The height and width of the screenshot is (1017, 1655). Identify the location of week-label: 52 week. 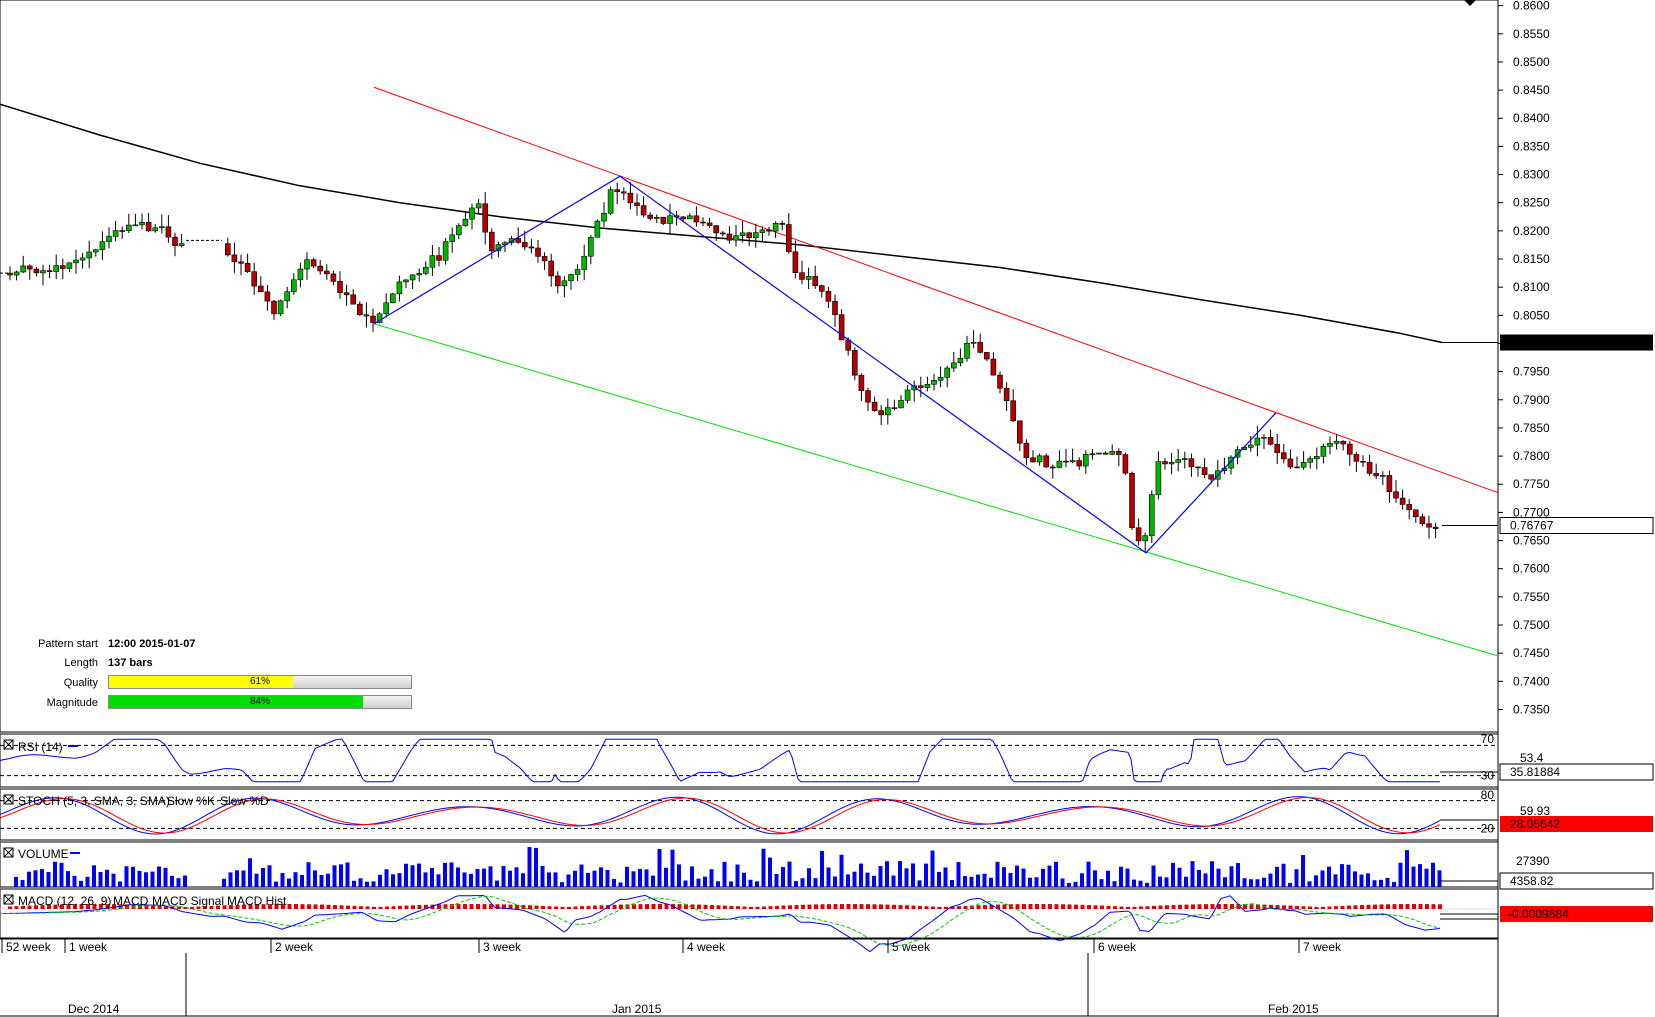
(29, 947).